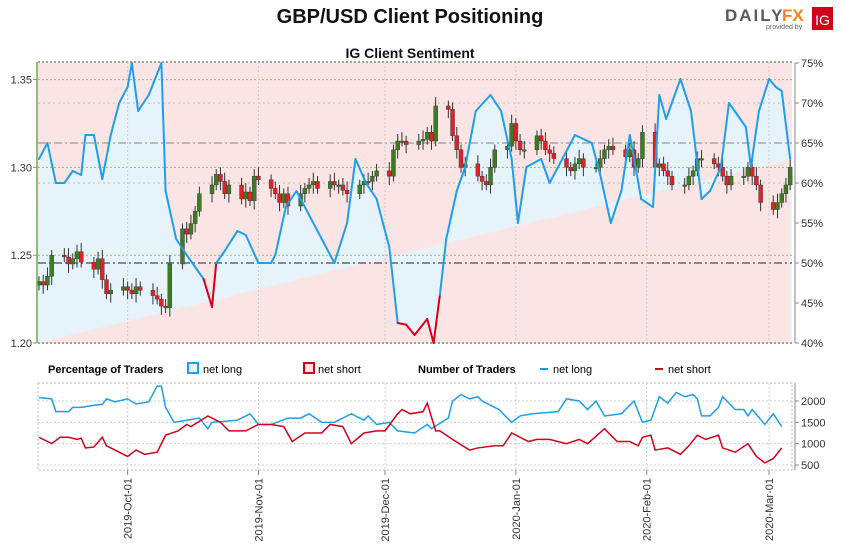 Image resolution: width=842 pixels, height=546 pixels. Describe the element at coordinates (467, 370) in the screenshot. I see `legend-num-title: Number of Traders` at that location.